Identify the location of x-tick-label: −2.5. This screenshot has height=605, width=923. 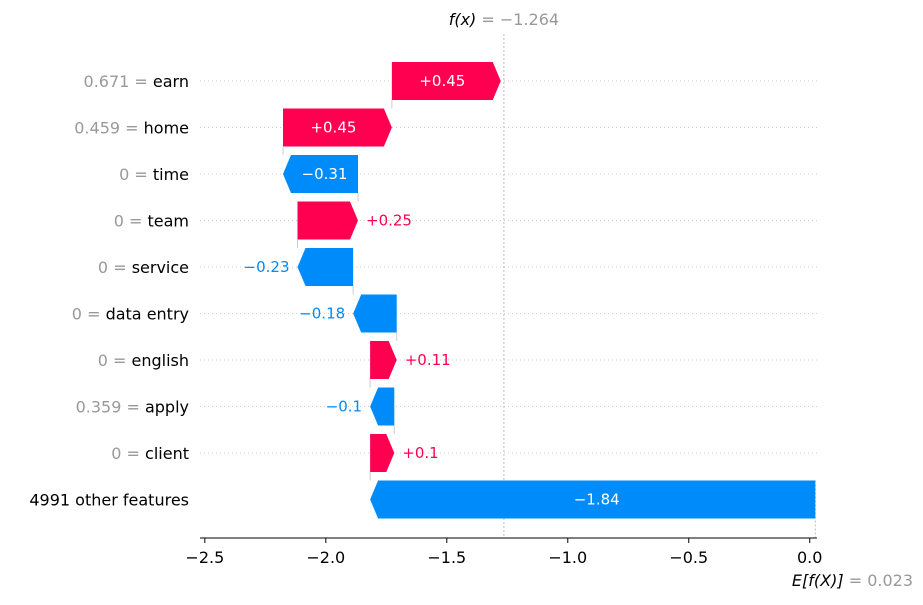
(204, 557).